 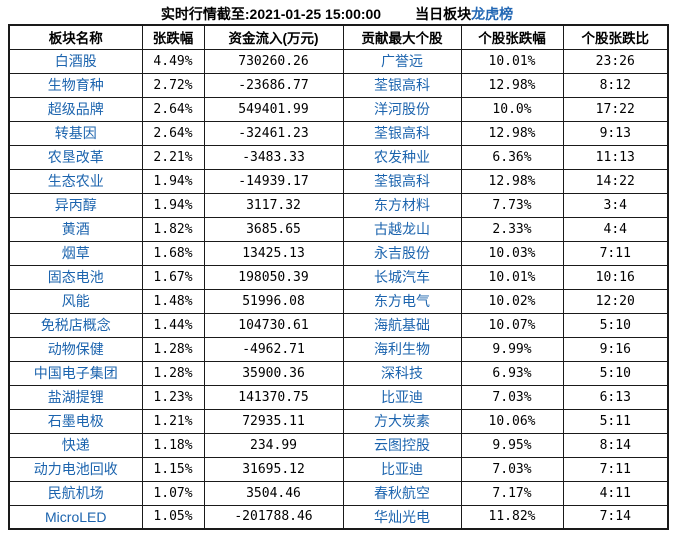 What do you see at coordinates (402, 421) in the screenshot?
I see `top-stock-cell: 方大炭素` at bounding box center [402, 421].